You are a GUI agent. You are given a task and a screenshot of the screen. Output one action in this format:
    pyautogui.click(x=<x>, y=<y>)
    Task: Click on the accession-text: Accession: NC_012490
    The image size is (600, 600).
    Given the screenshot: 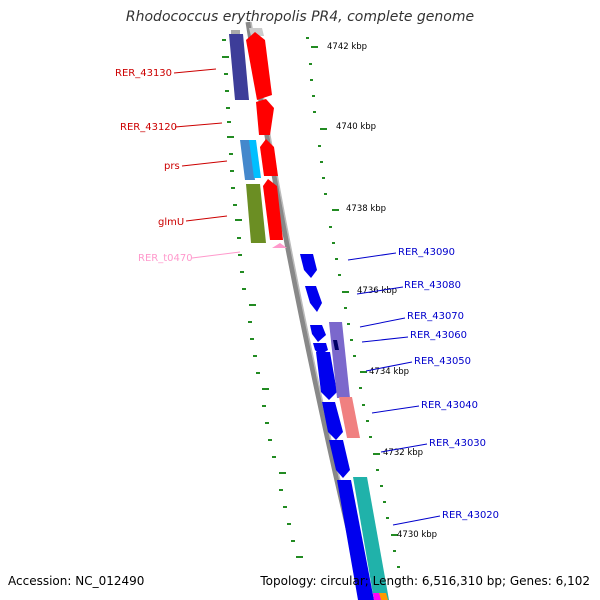 What is the action you would take?
    pyautogui.click(x=76, y=581)
    